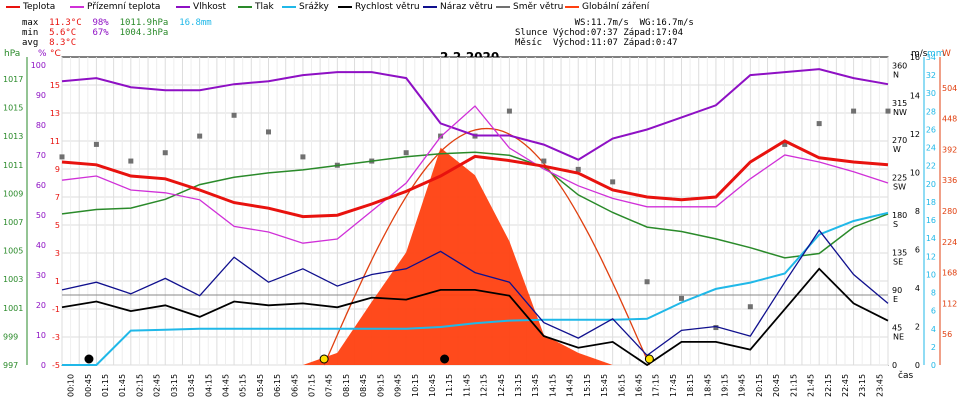 This screenshot has height=400, width=966. What do you see at coordinates (552, 385) in the screenshot?
I see `time-tick-label: 14:15` at bounding box center [552, 385].